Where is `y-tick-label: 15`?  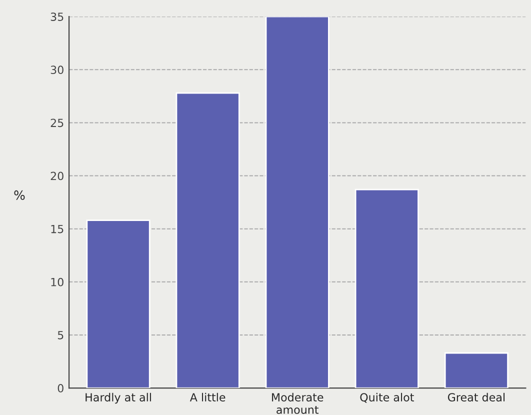
y-tick-label: 15 is located at coordinates (57, 229).